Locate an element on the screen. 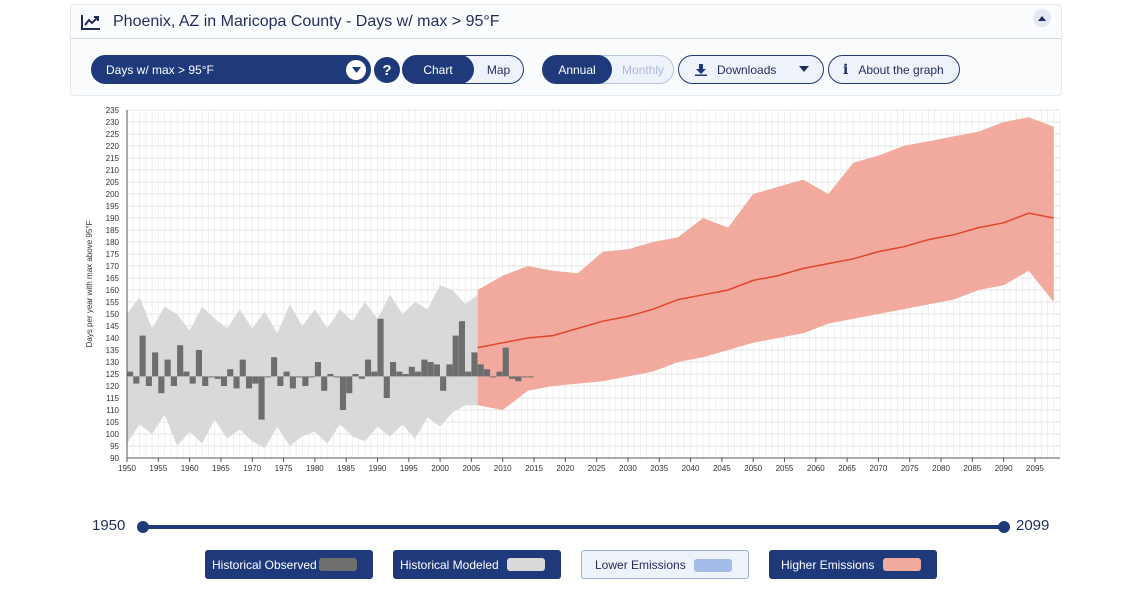 Image resolution: width=1126 pixels, height=591 pixels. y-tick-label: 195 is located at coordinates (113, 206).